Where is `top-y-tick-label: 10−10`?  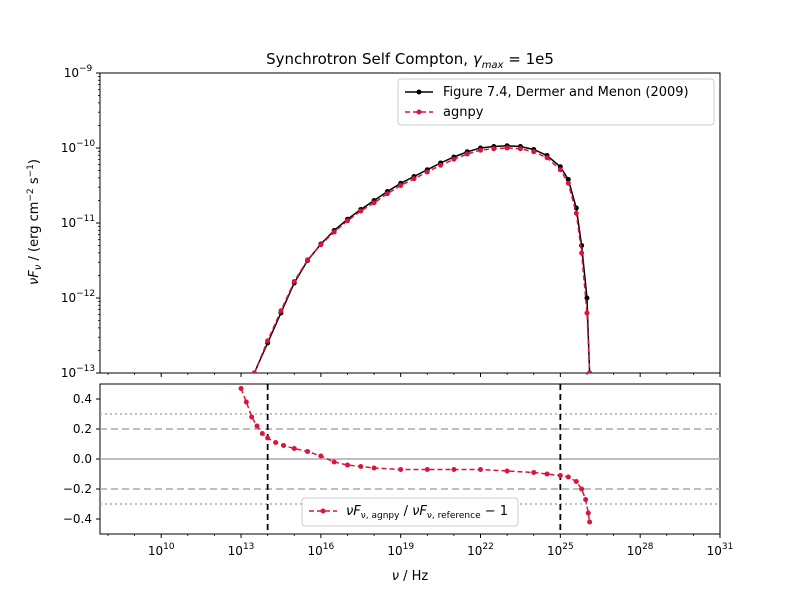
top-y-tick-label: 10−10 is located at coordinates (78, 147).